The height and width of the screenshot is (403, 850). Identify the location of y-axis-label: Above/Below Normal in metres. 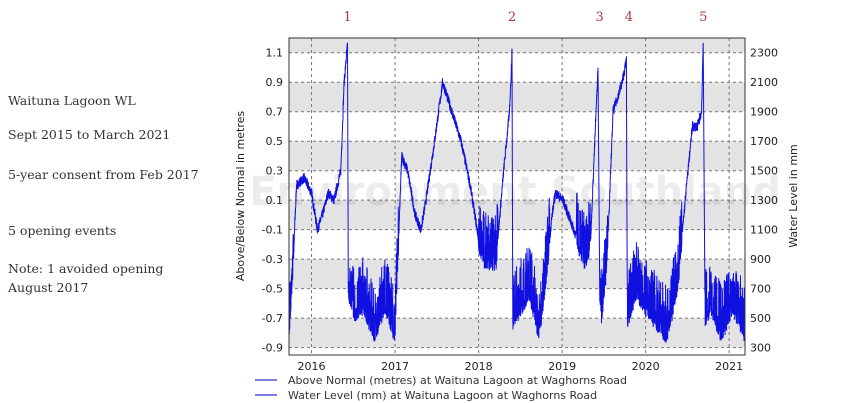
(240, 196).